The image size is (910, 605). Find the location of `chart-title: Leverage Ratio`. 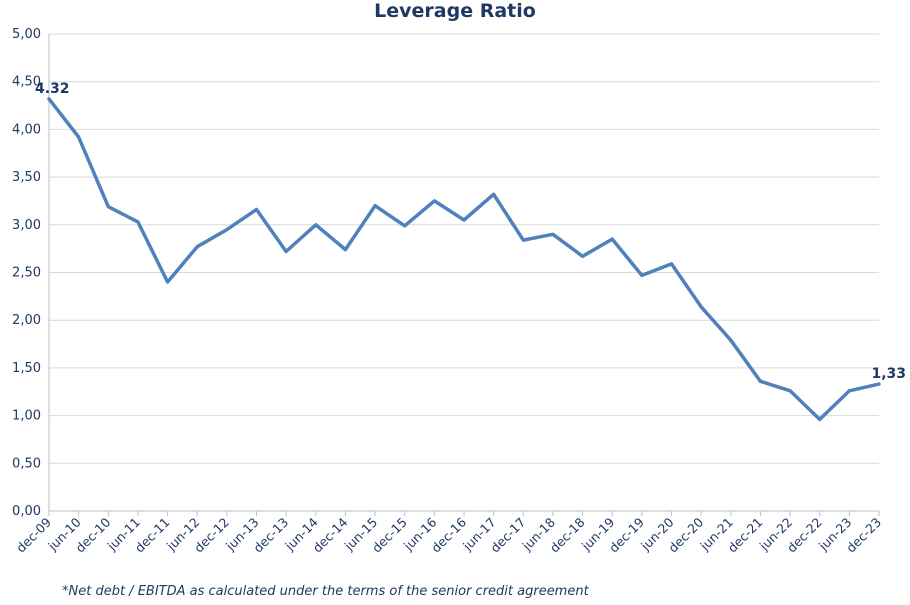

chart-title: Leverage Ratio is located at coordinates (455, 11).